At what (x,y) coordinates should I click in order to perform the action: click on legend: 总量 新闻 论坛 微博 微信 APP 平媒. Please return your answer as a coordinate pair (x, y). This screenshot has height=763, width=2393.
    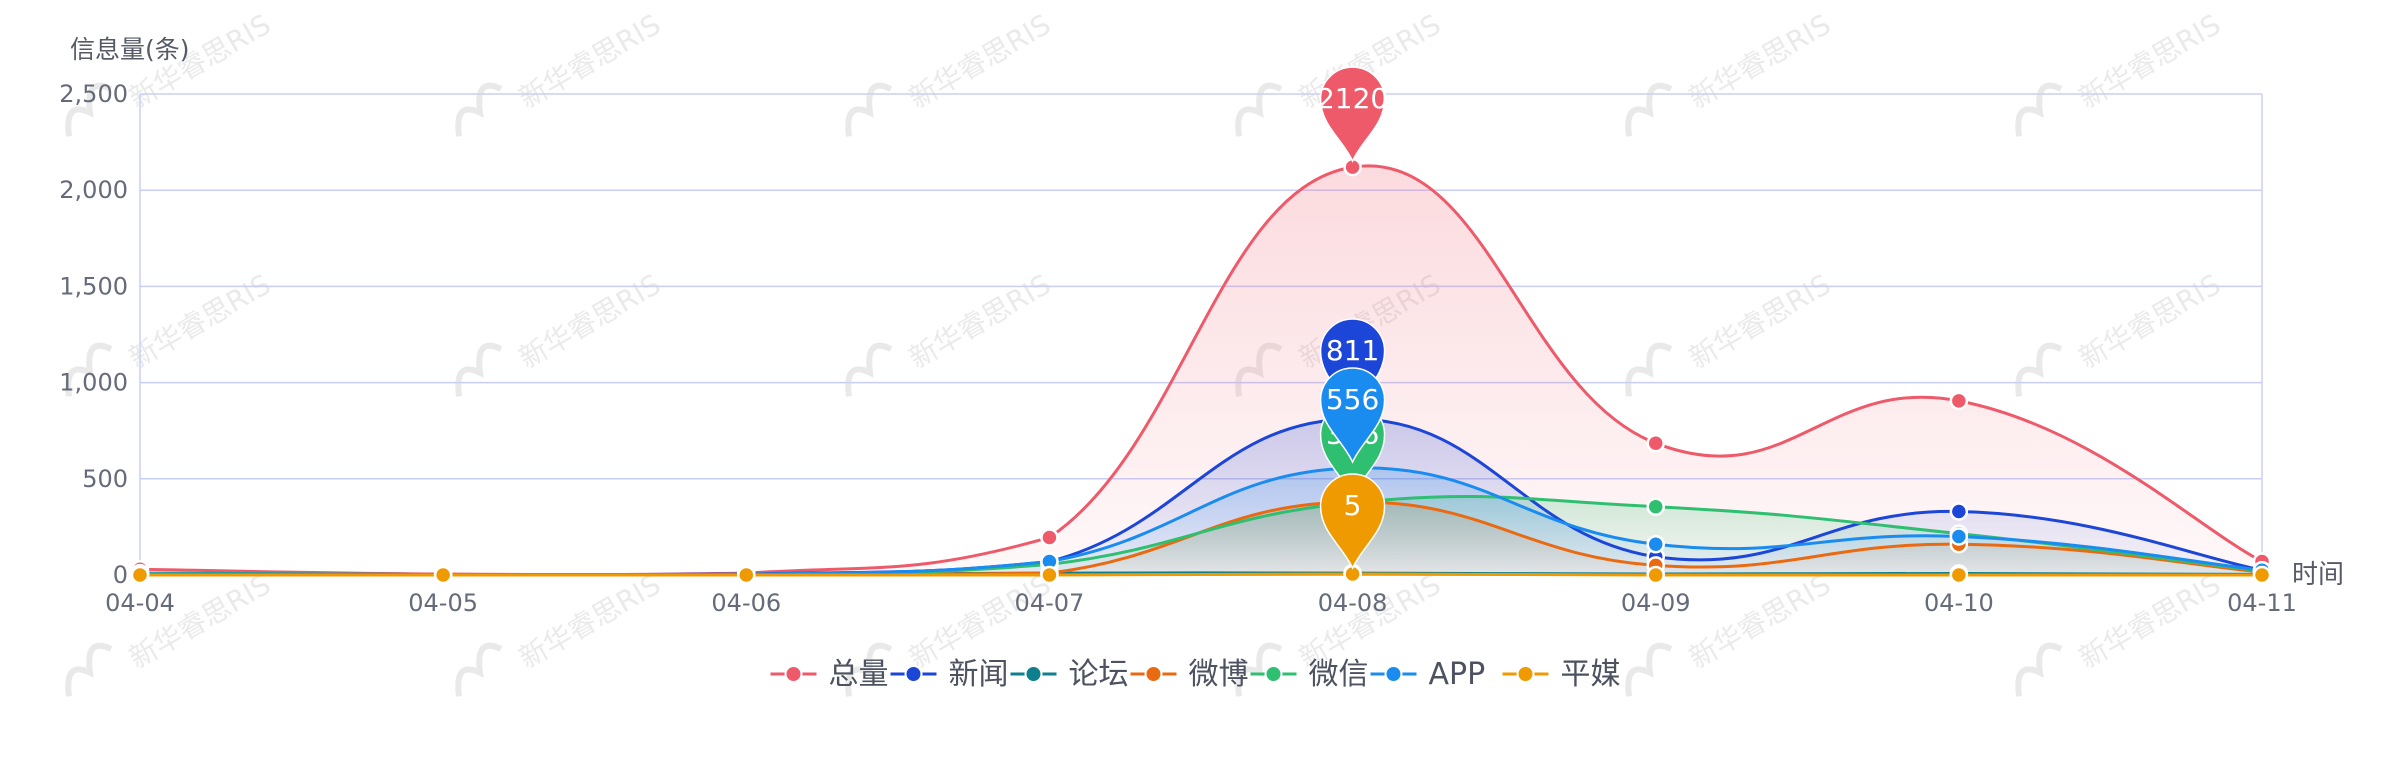
    Looking at the image, I should click on (1195, 674).